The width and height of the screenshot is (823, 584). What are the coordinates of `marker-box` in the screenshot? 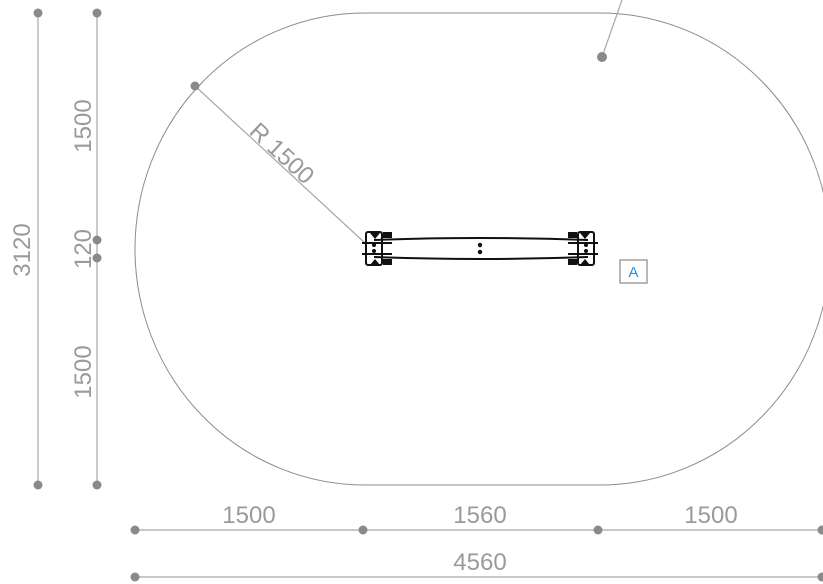 It's located at (633, 271).